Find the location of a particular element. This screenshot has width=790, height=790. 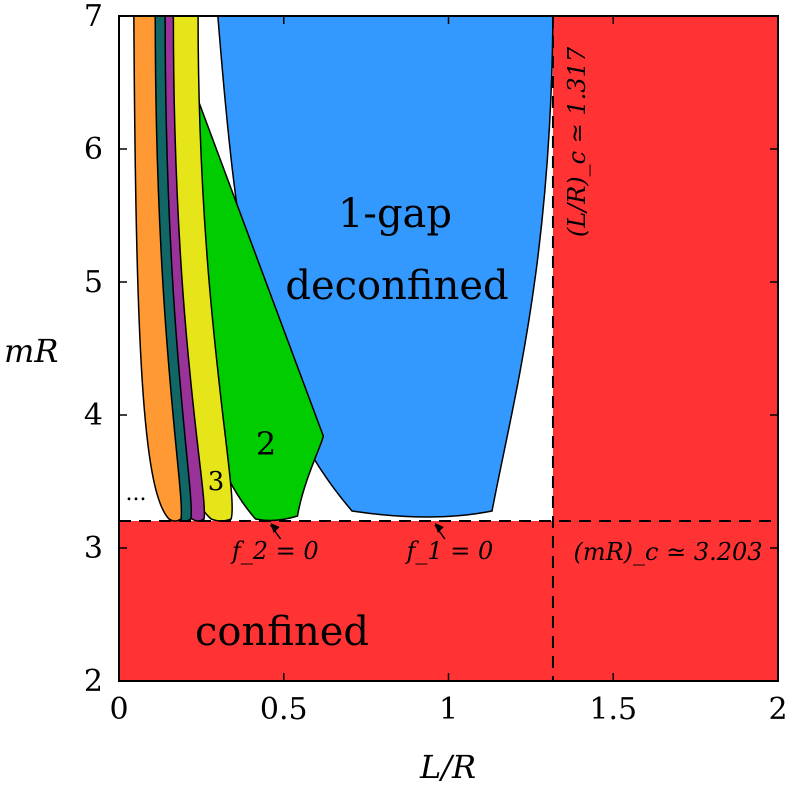

three-gap-label: 3 is located at coordinates (216, 482).